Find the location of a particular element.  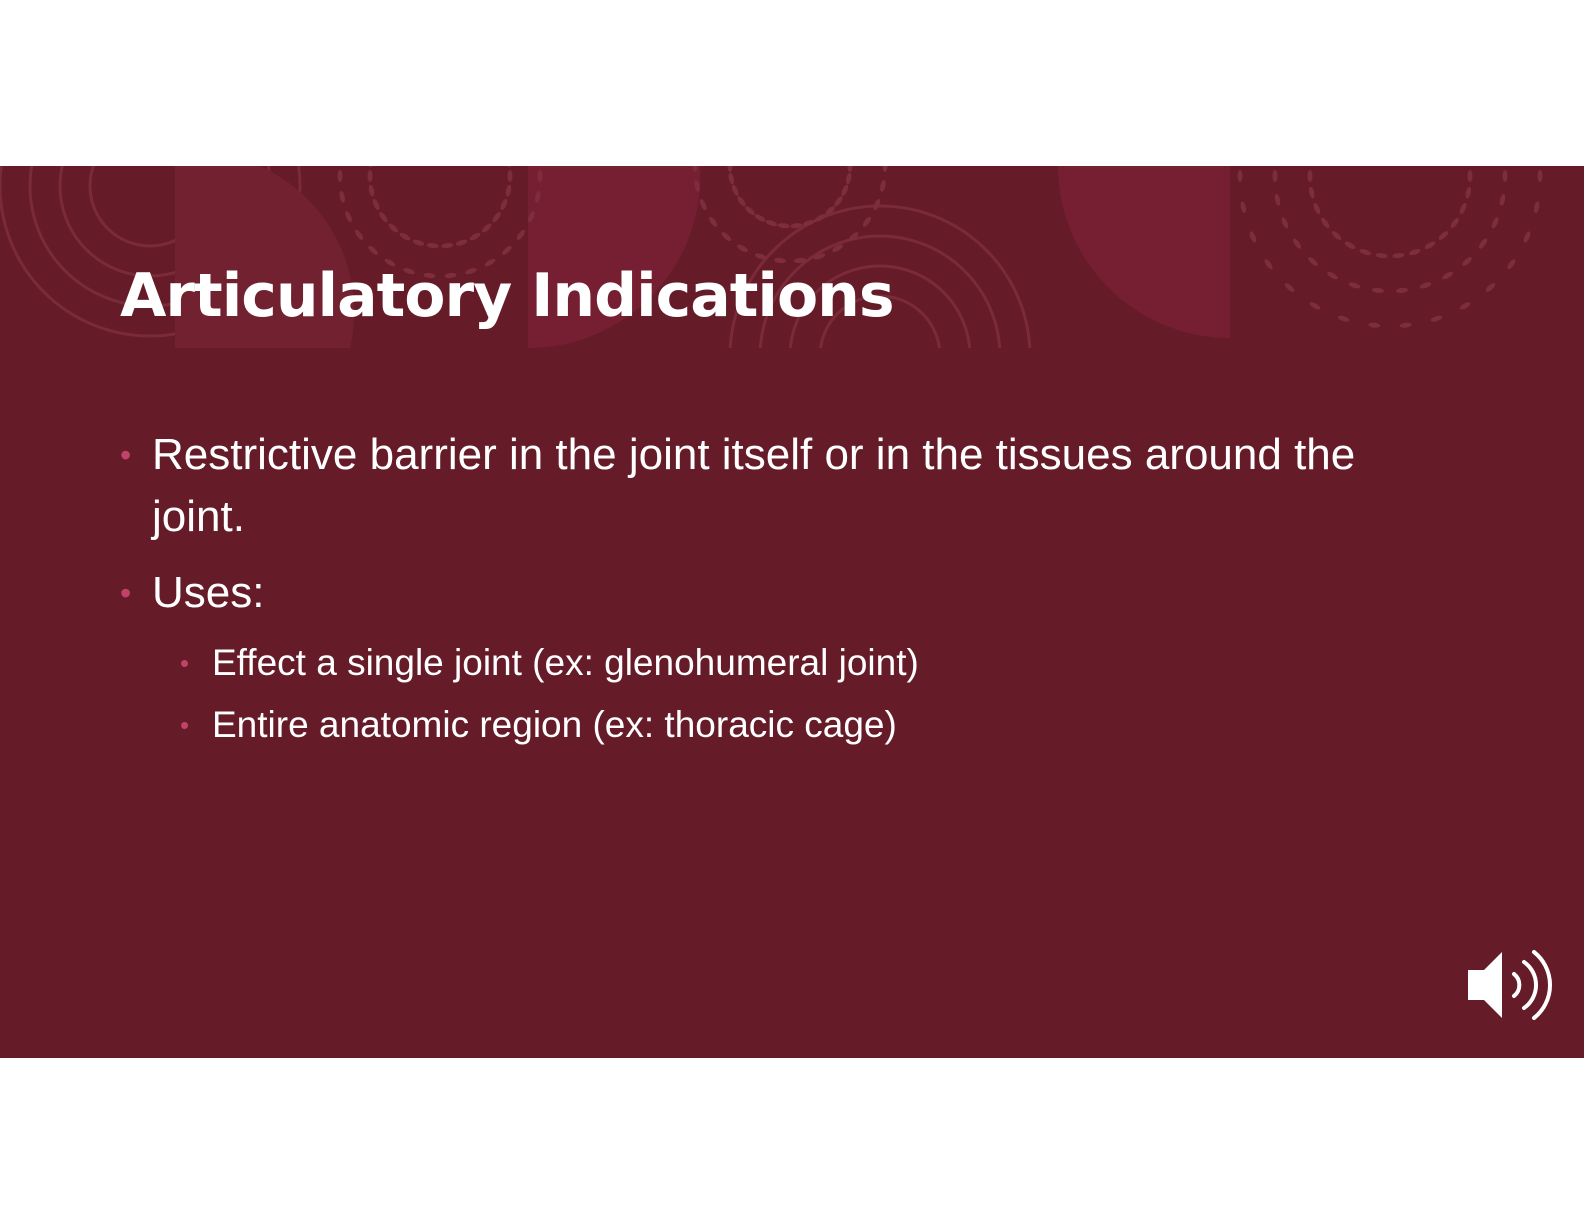

speaker-icon is located at coordinates (1511, 985).